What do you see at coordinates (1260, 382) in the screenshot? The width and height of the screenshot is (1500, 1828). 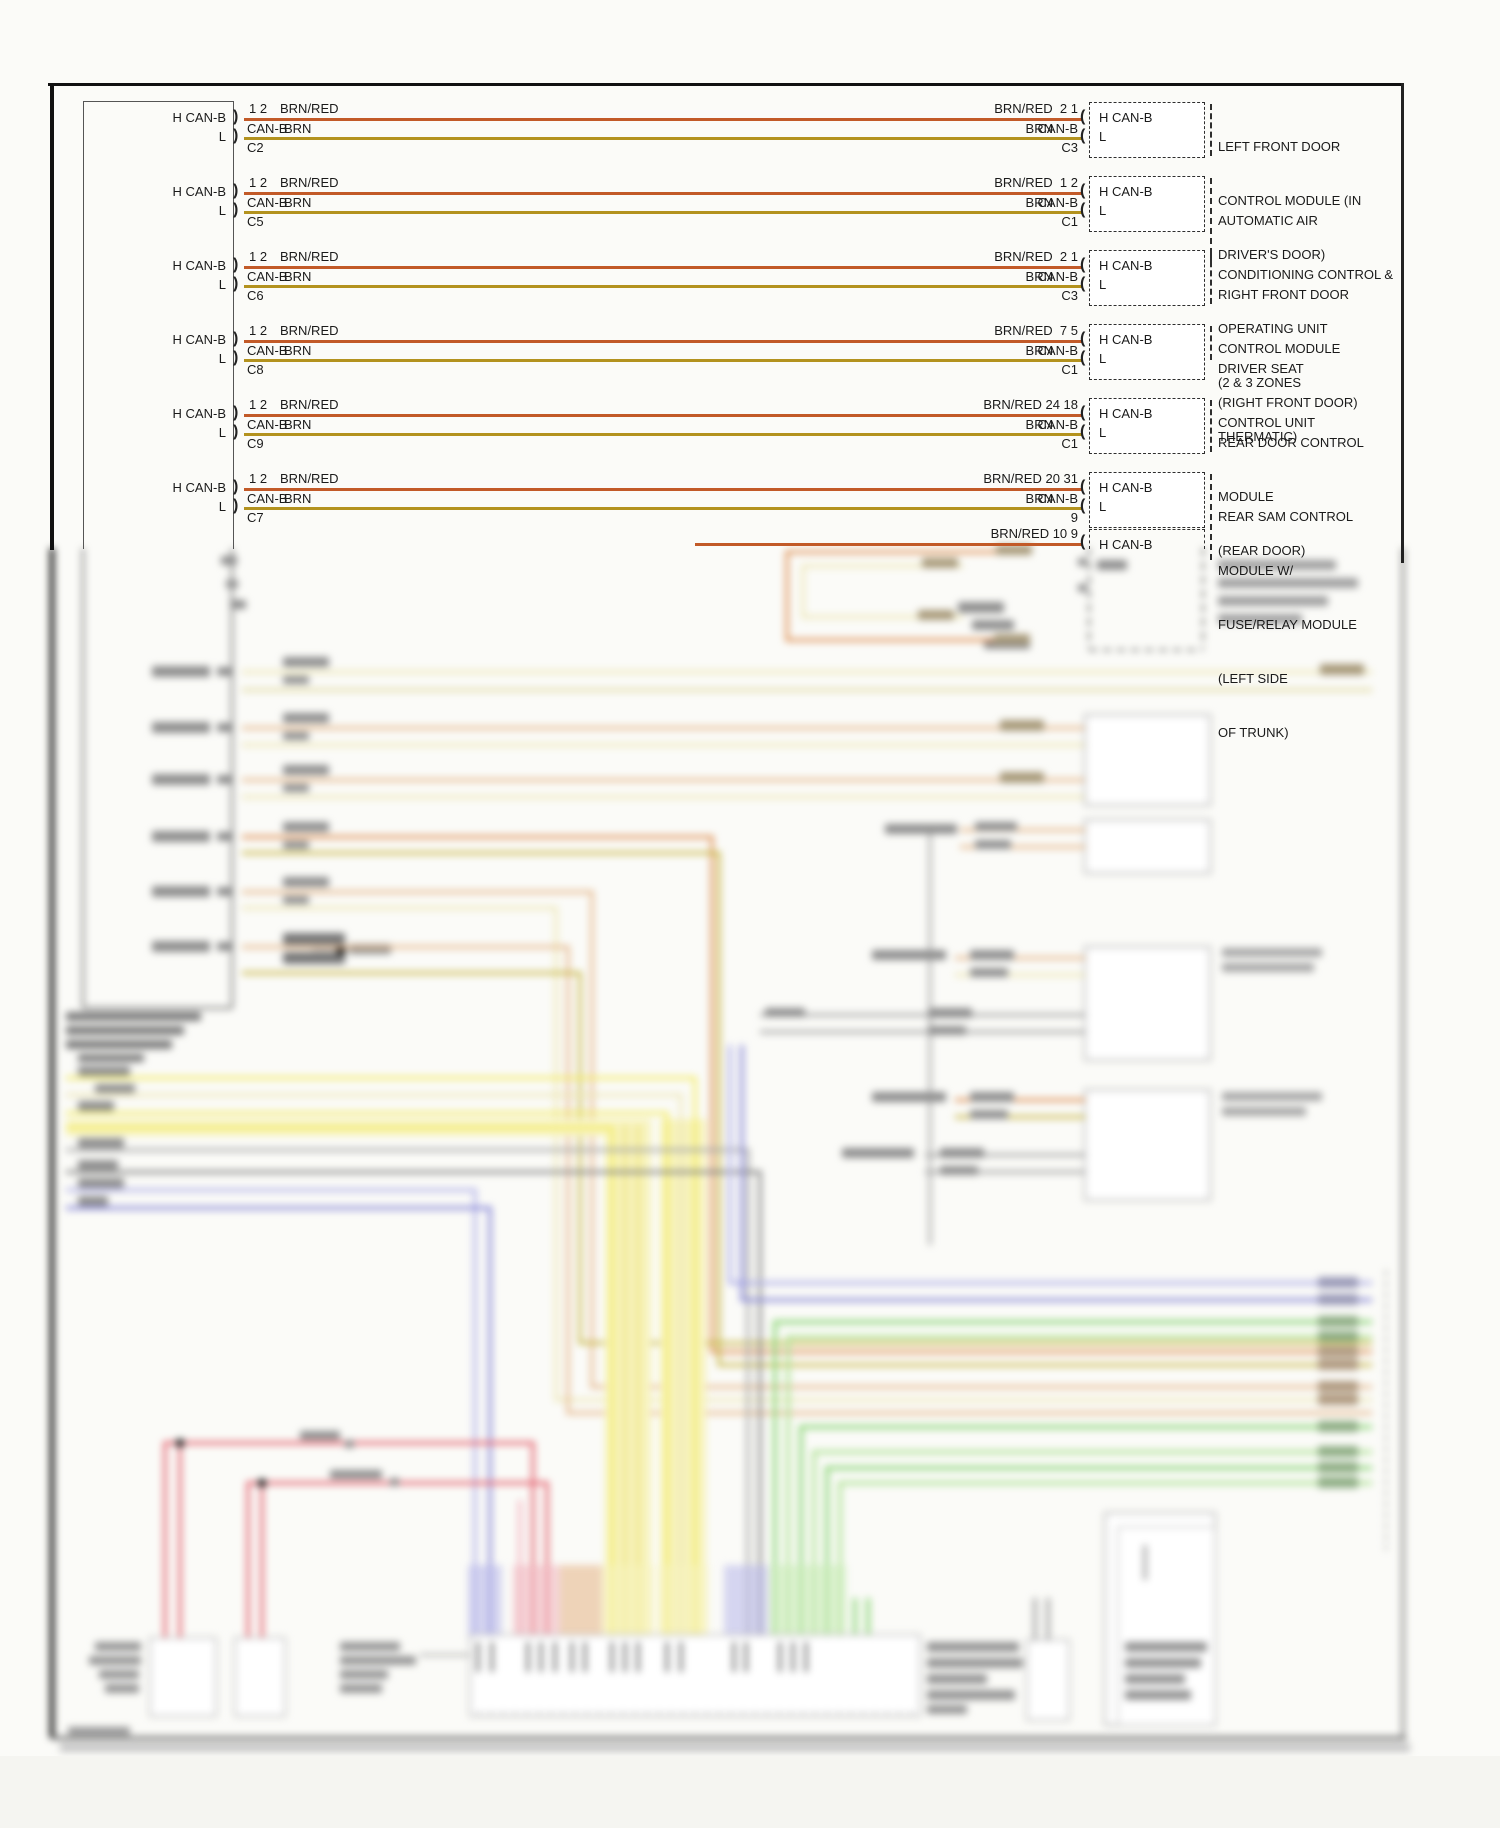 I see `module-name-line: (2 & 3 ZONES` at bounding box center [1260, 382].